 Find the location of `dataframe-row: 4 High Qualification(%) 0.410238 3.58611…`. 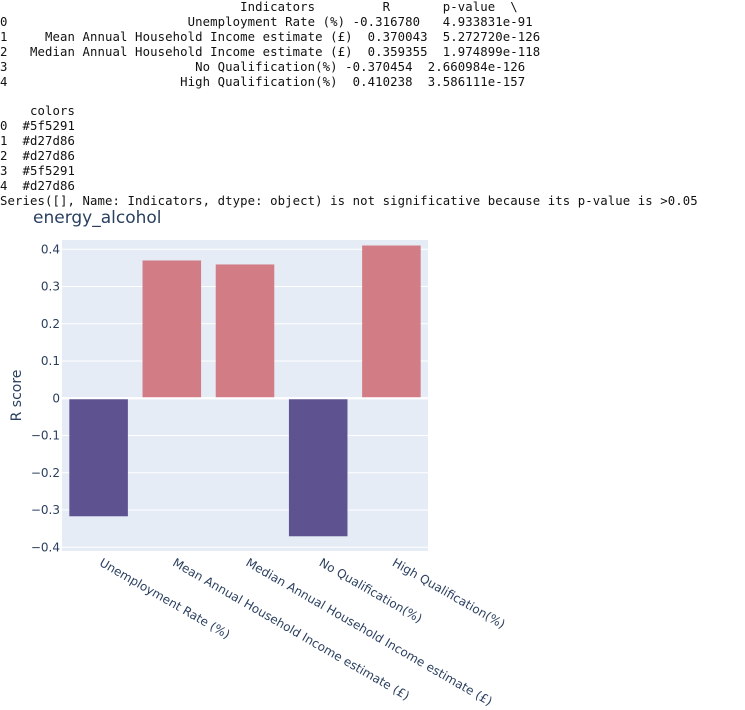

dataframe-row: 4 High Qualification(%) 0.410238 3.58611… is located at coordinates (263, 82).